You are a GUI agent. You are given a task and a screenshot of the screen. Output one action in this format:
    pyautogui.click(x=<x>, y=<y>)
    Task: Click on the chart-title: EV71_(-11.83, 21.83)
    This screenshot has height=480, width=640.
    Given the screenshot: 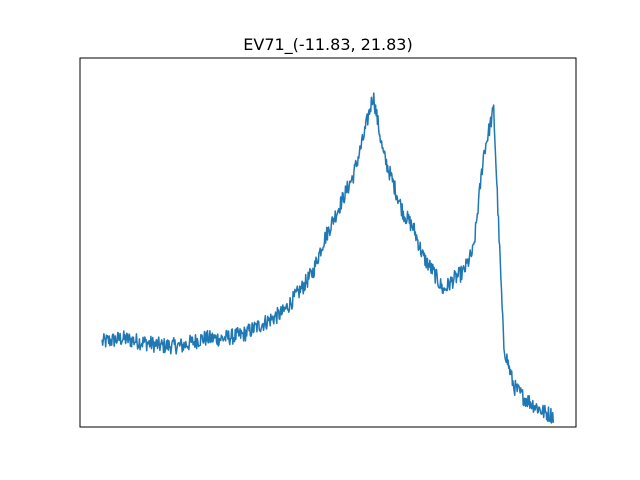 What is the action you would take?
    pyautogui.click(x=327, y=45)
    